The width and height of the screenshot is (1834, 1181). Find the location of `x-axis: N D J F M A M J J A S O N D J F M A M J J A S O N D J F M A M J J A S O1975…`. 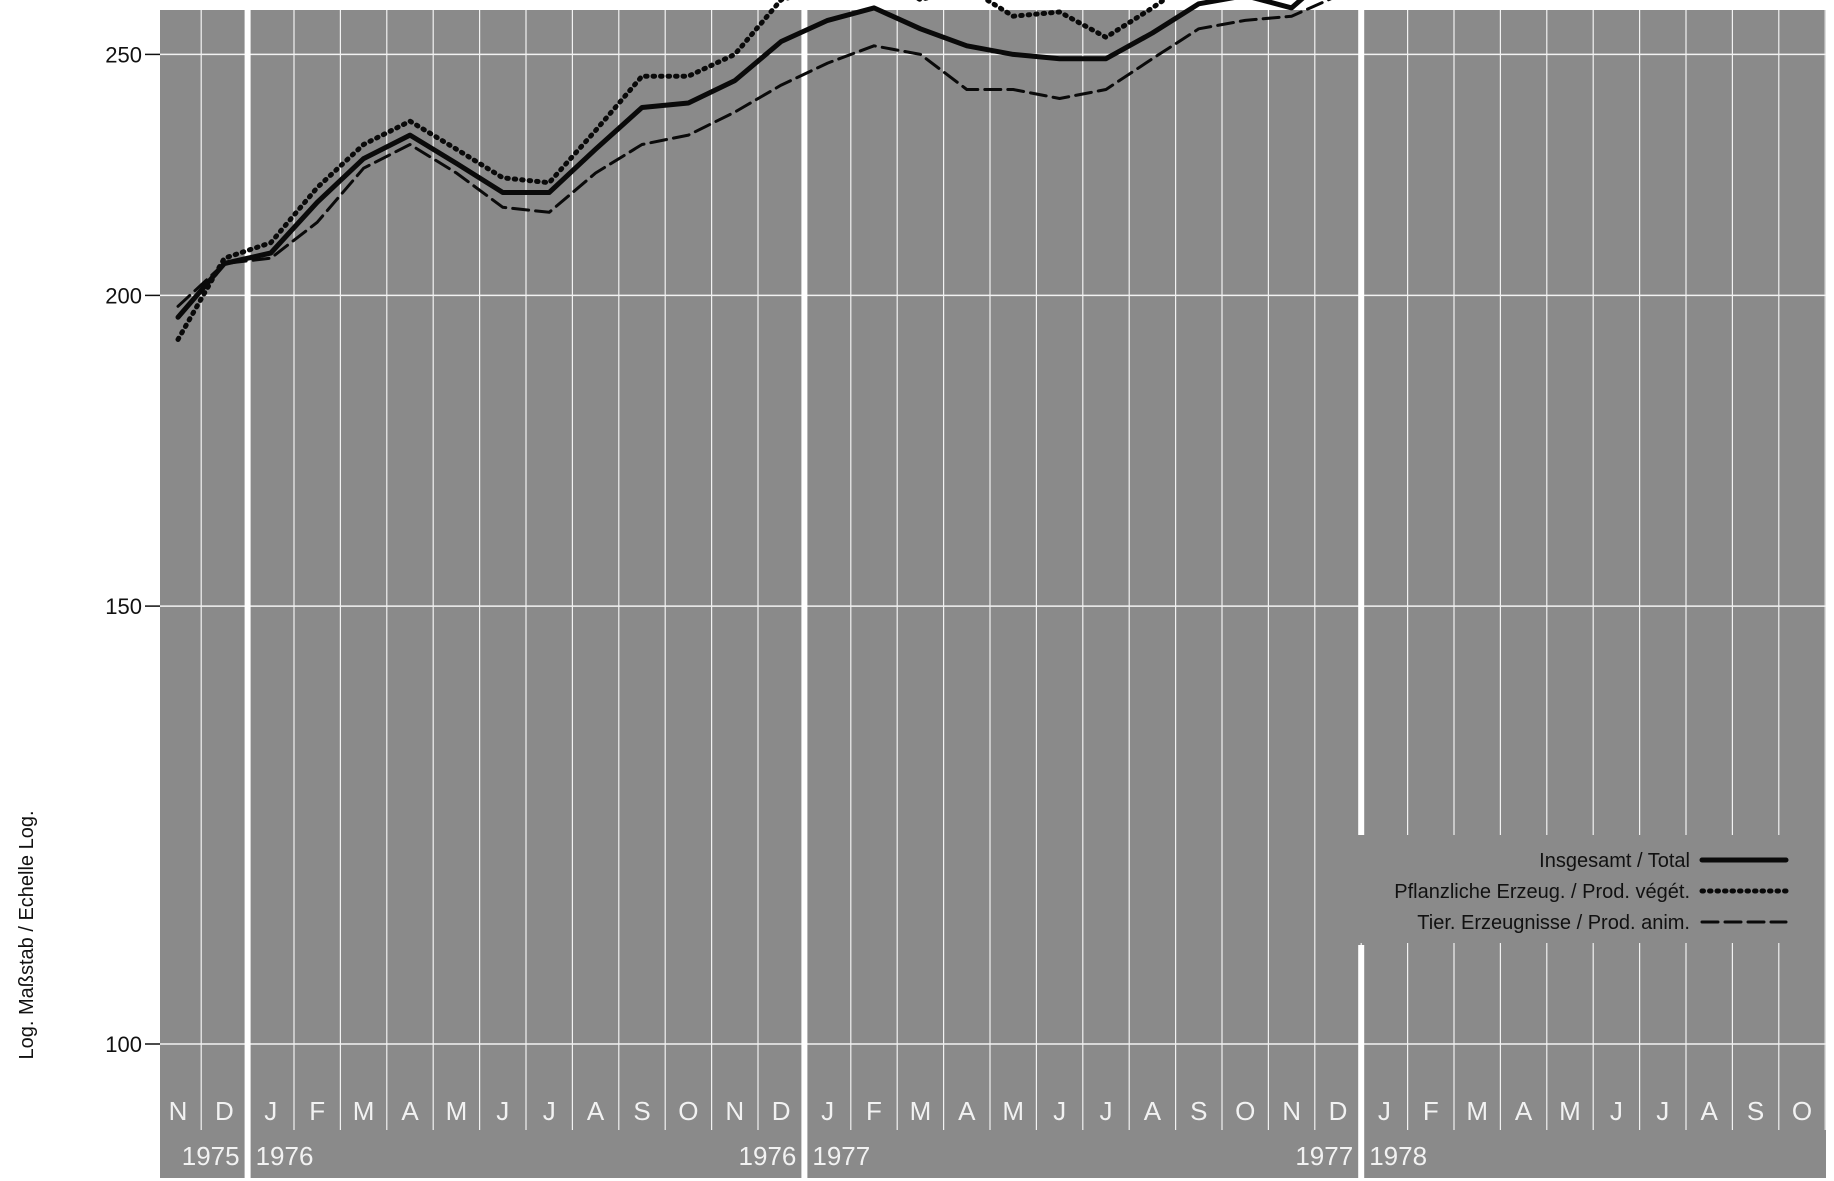

x-axis: N D J F M A M J J A S O N D J F M A M J J A S O N D J F M A M J J A S O1975… is located at coordinates (991, 1133).